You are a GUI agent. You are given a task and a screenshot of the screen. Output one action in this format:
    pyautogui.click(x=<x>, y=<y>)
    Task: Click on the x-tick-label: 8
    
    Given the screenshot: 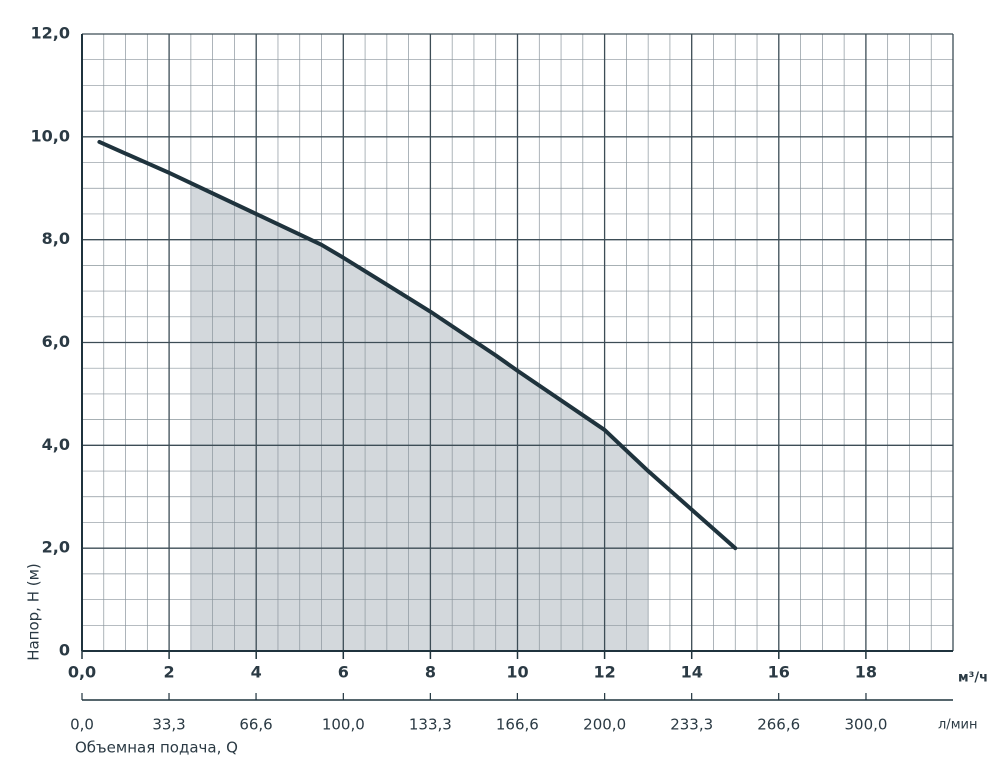 What is the action you would take?
    pyautogui.click(x=430, y=672)
    